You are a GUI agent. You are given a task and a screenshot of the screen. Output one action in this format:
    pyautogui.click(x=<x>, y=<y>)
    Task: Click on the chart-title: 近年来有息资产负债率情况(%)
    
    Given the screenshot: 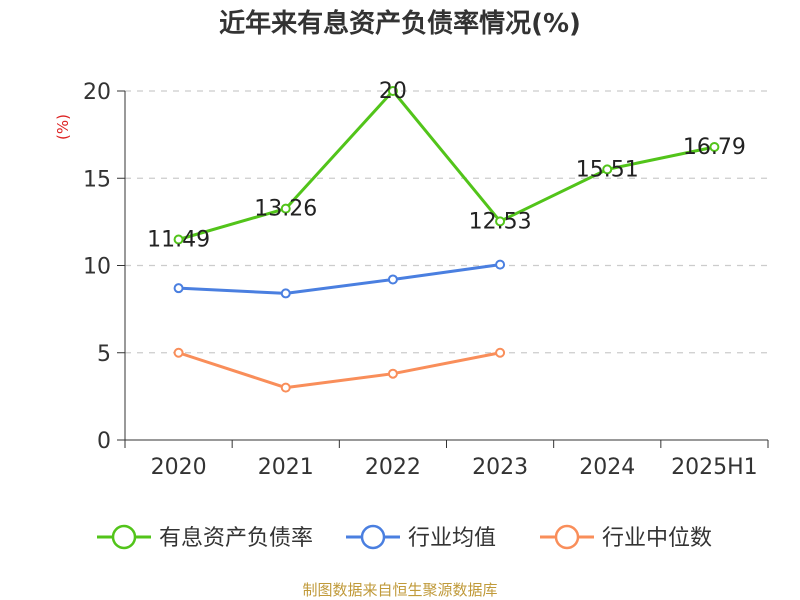 What is the action you would take?
    pyautogui.click(x=400, y=23)
    